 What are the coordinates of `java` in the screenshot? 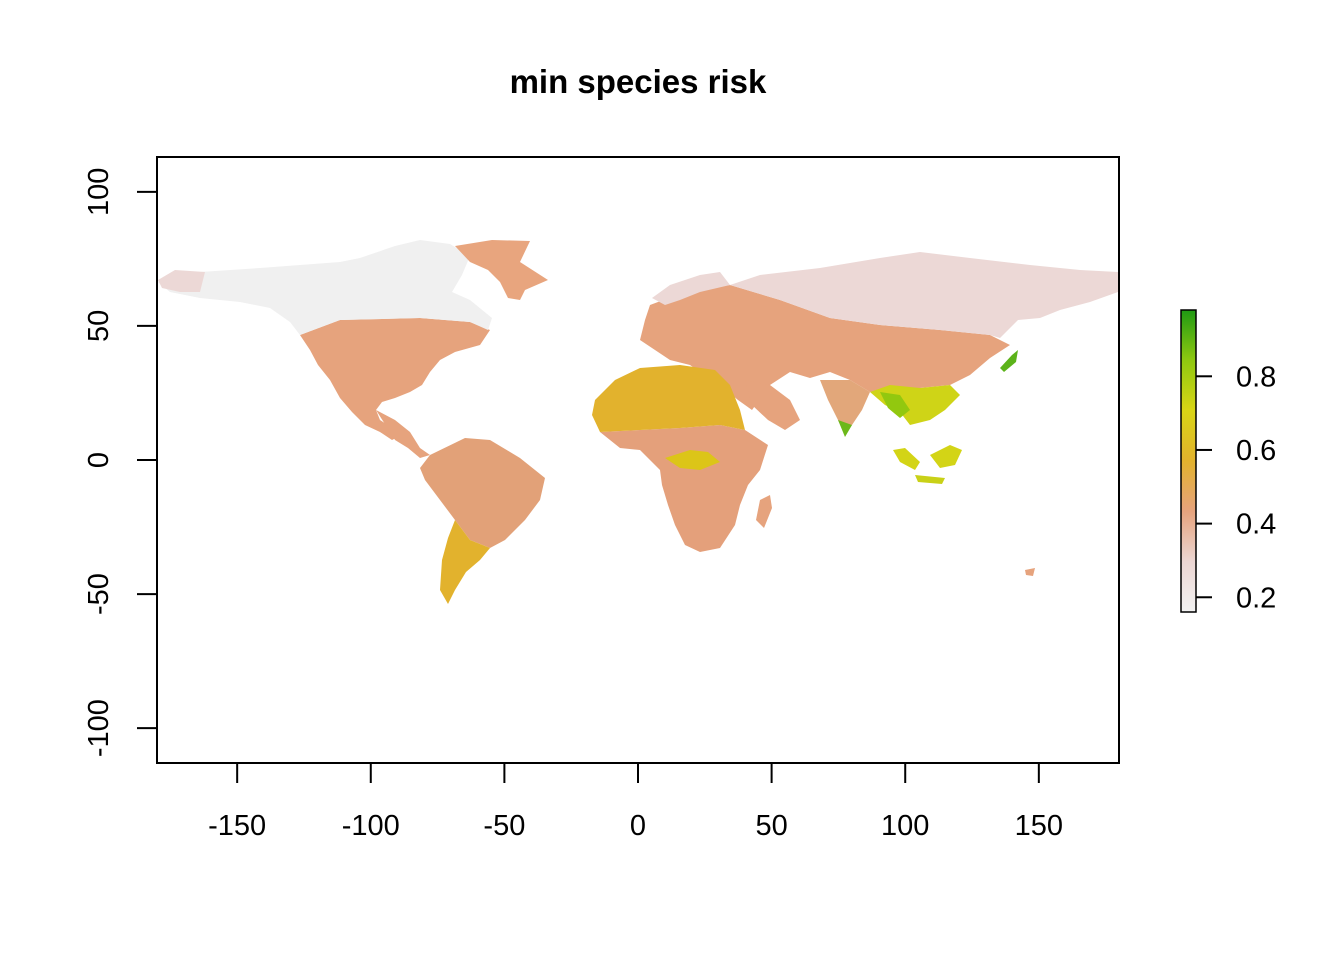 It's located at (930, 479).